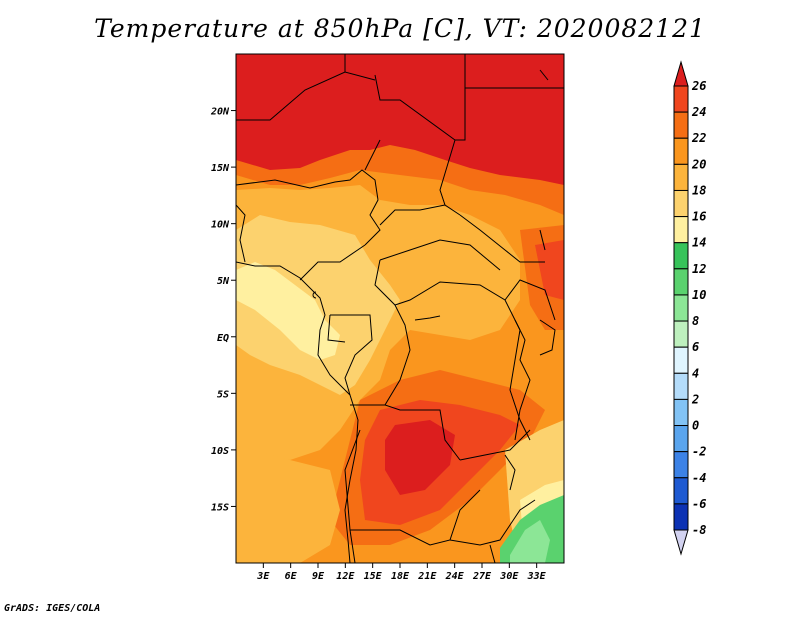 The height and width of the screenshot is (618, 800). I want to click on field-band-24-east, so click(549, 270).